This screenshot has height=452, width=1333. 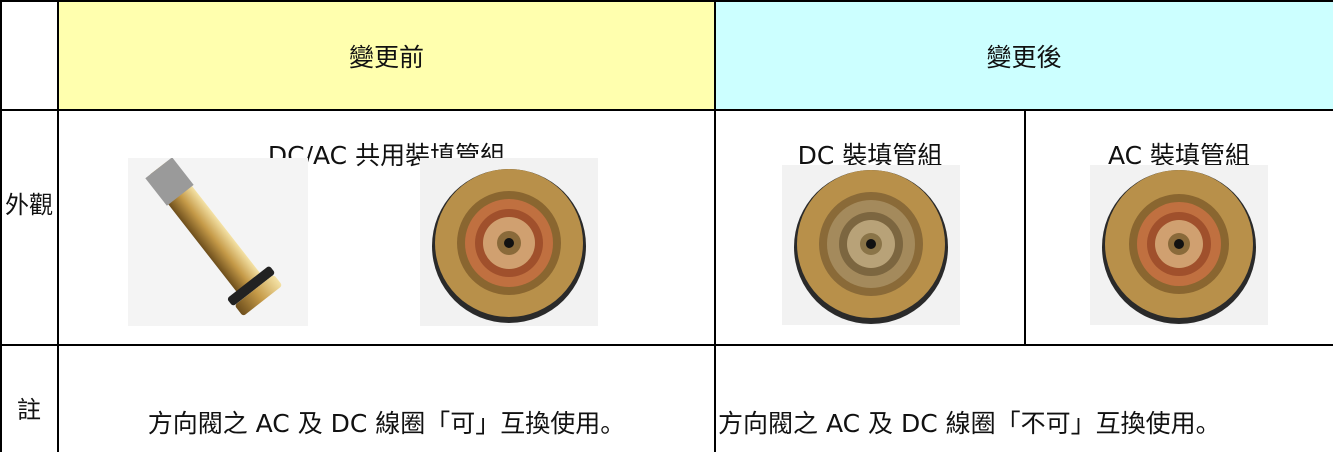 I want to click on row-label: 外觀, so click(x=29, y=205).